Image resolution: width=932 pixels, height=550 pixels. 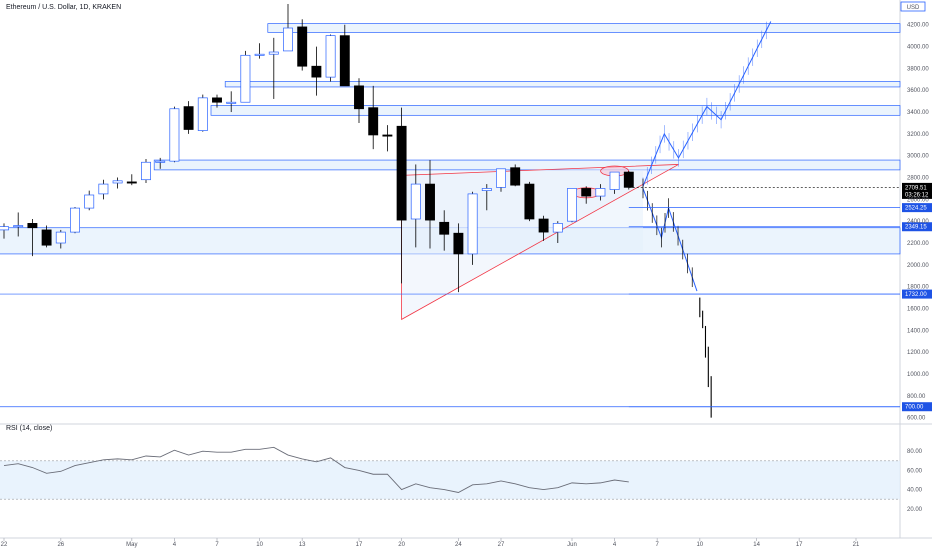 I want to click on rsi-pane: 80.00 60.00 40.00 20.00, so click(x=461, y=479).